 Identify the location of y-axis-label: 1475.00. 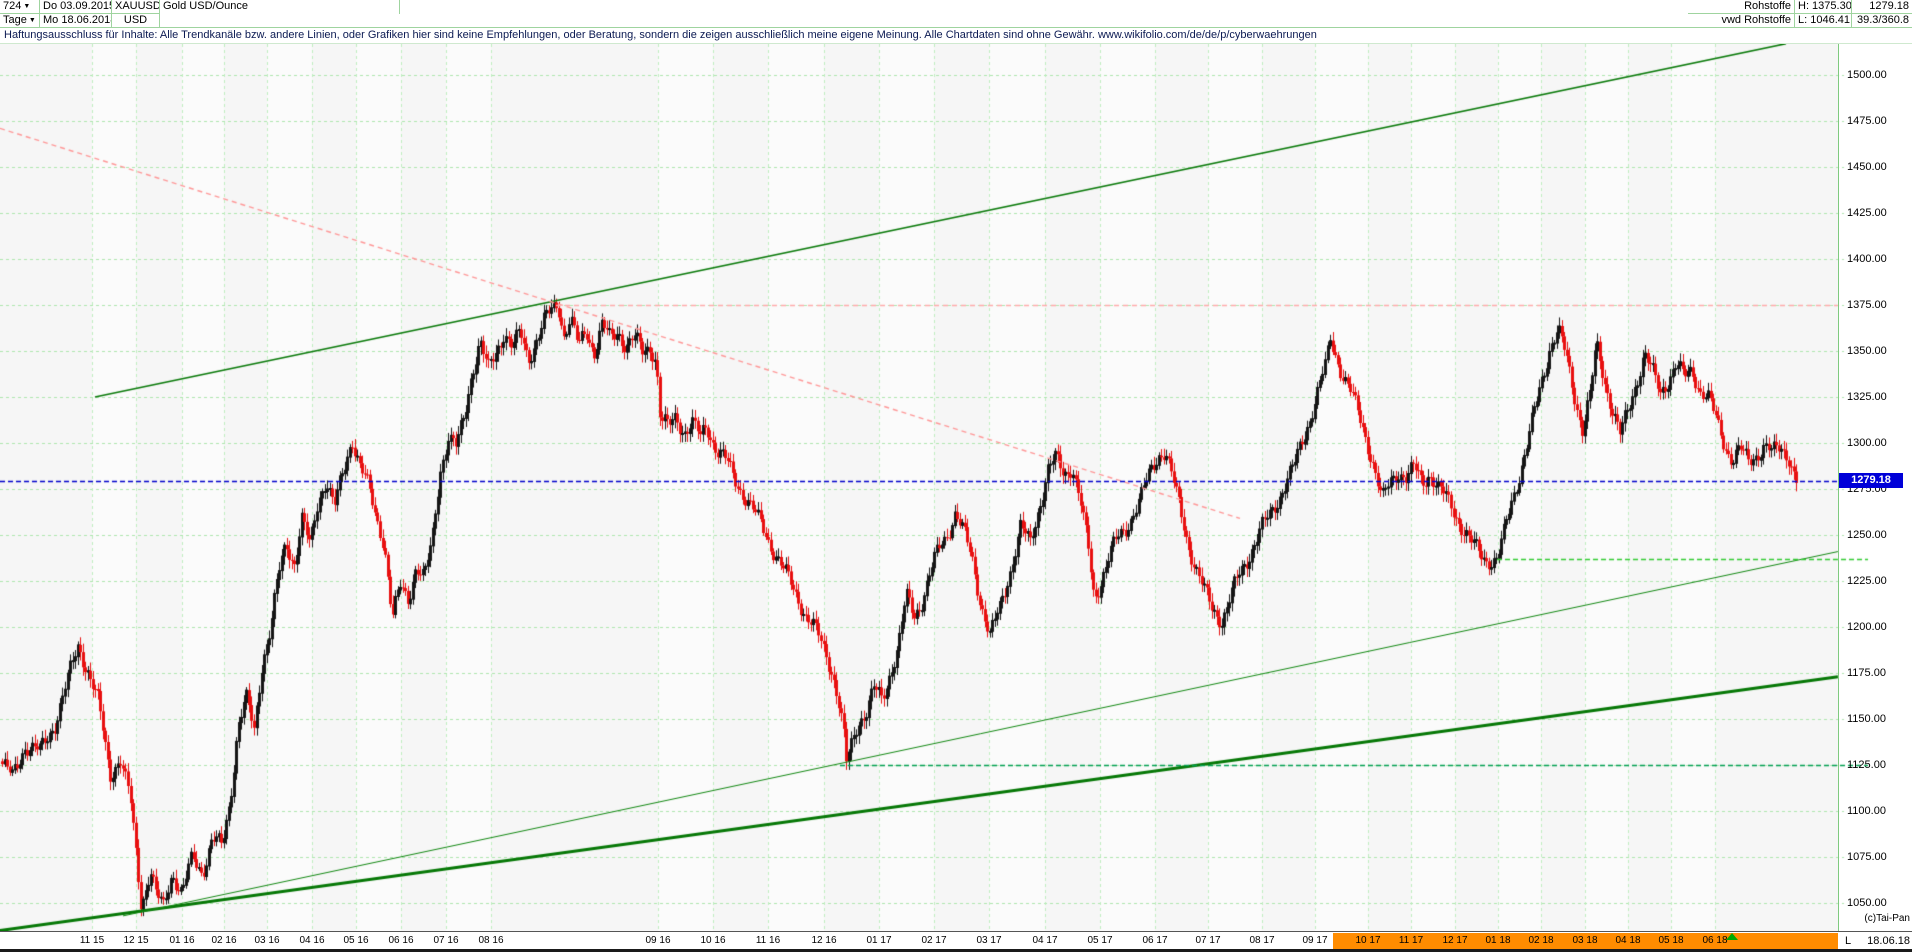
(1867, 120).